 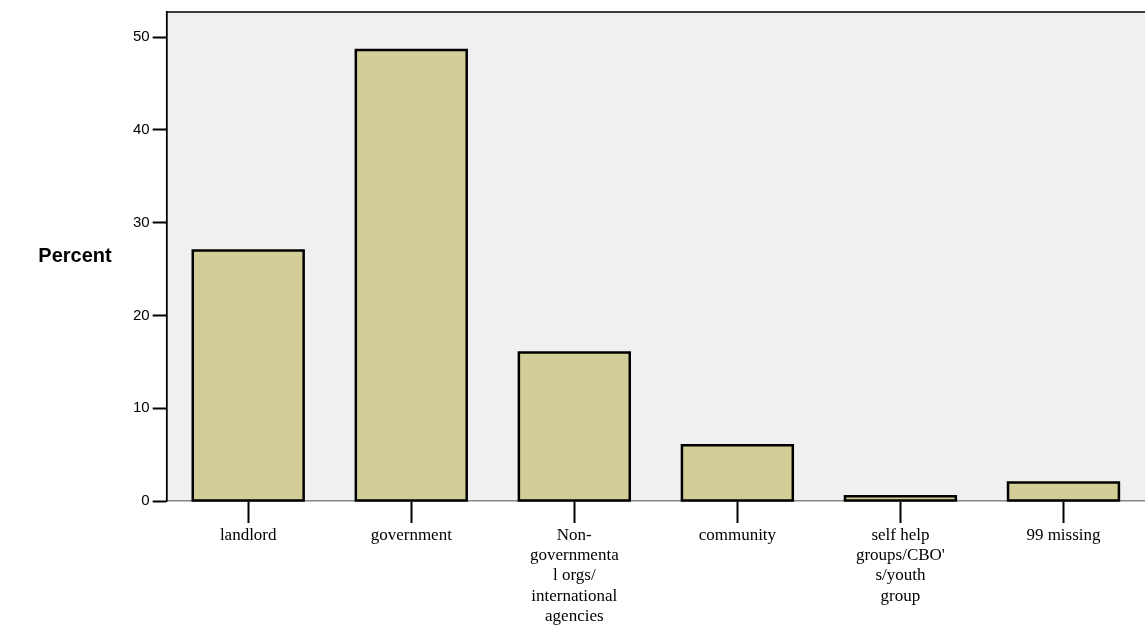 What do you see at coordinates (75, 255) in the screenshot?
I see `y-axis-title: Percent` at bounding box center [75, 255].